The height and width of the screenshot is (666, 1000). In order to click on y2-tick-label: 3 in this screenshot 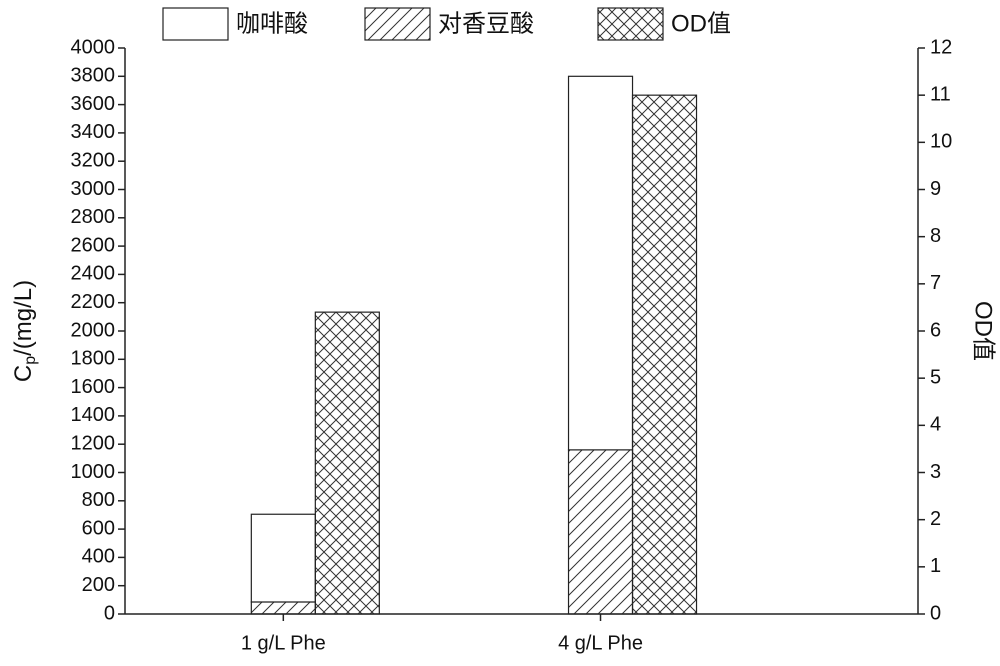, I will do `click(935, 472)`.